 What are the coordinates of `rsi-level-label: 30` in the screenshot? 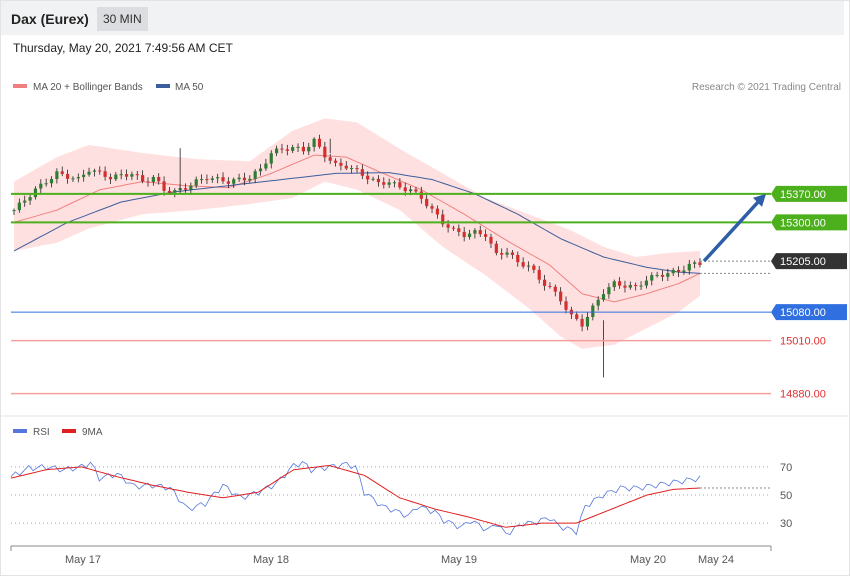 It's located at (786, 524).